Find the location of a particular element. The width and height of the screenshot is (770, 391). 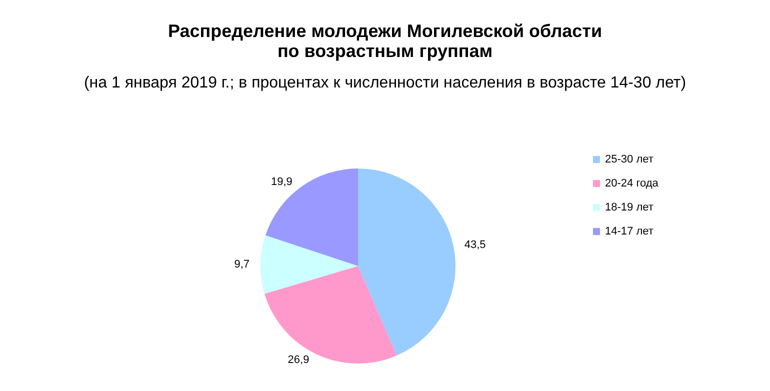

chart-title: Распределение молодежи Могилевской области по возрастным группам is located at coordinates (385, 41).